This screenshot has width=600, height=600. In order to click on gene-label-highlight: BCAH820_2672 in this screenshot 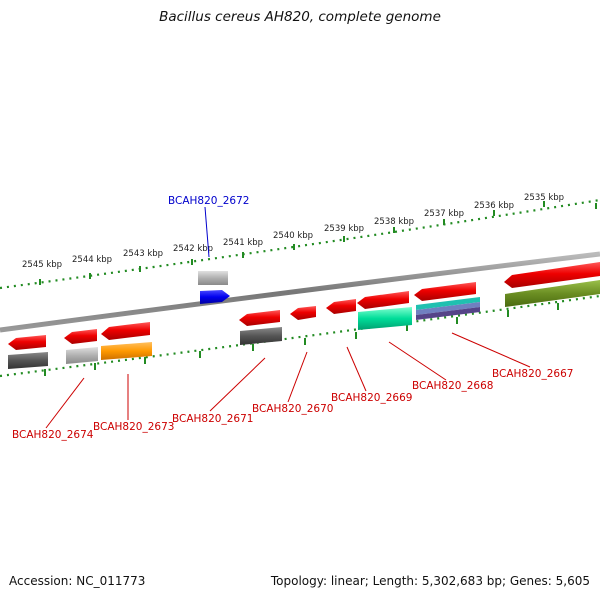, I will do `click(208, 201)`.